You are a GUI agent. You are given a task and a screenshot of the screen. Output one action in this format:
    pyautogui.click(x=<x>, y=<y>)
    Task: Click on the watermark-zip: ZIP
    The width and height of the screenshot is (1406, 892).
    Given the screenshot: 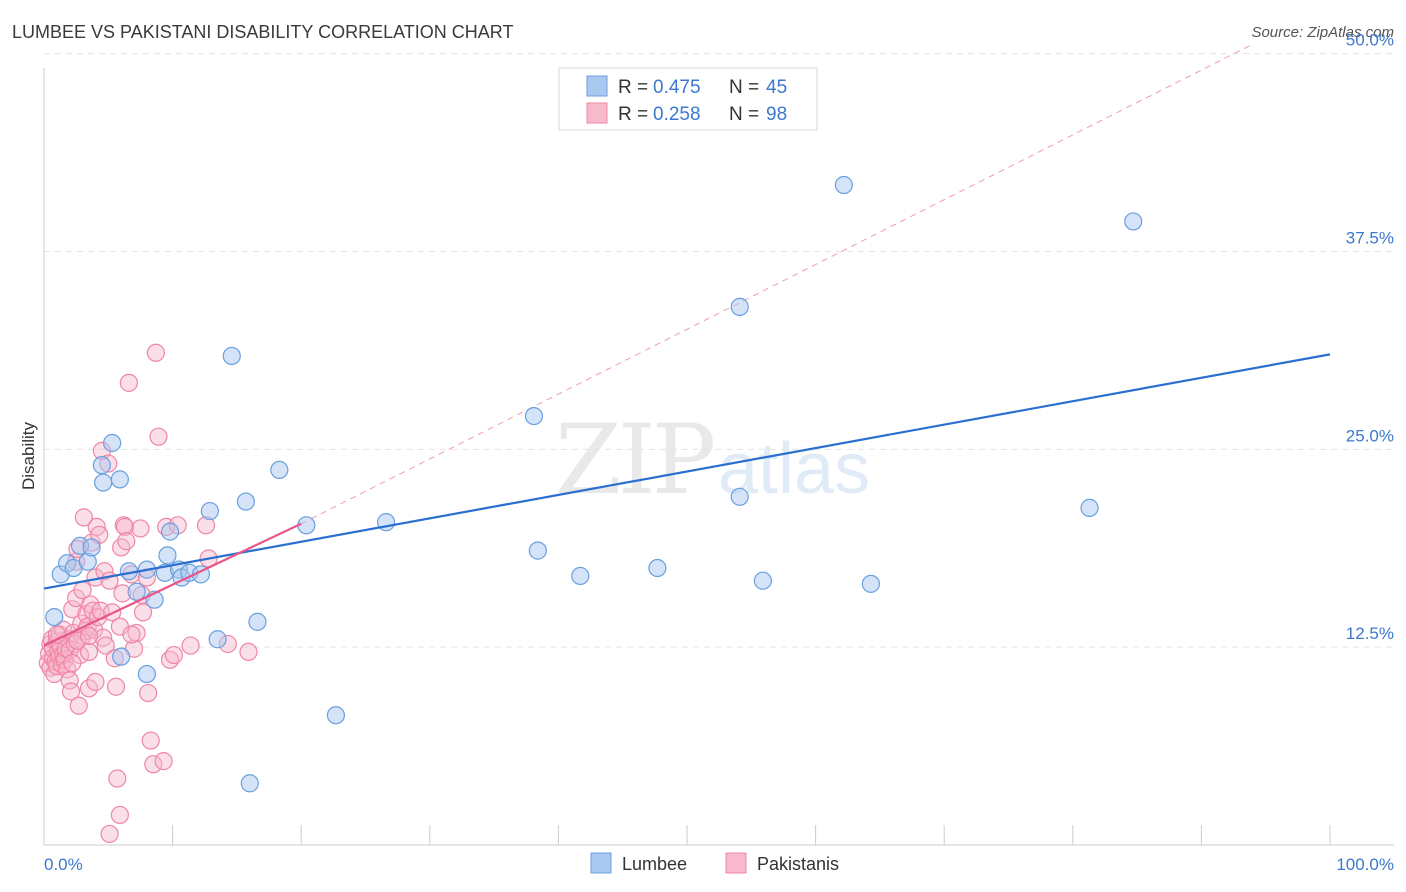 What is the action you would take?
    pyautogui.click(x=634, y=460)
    